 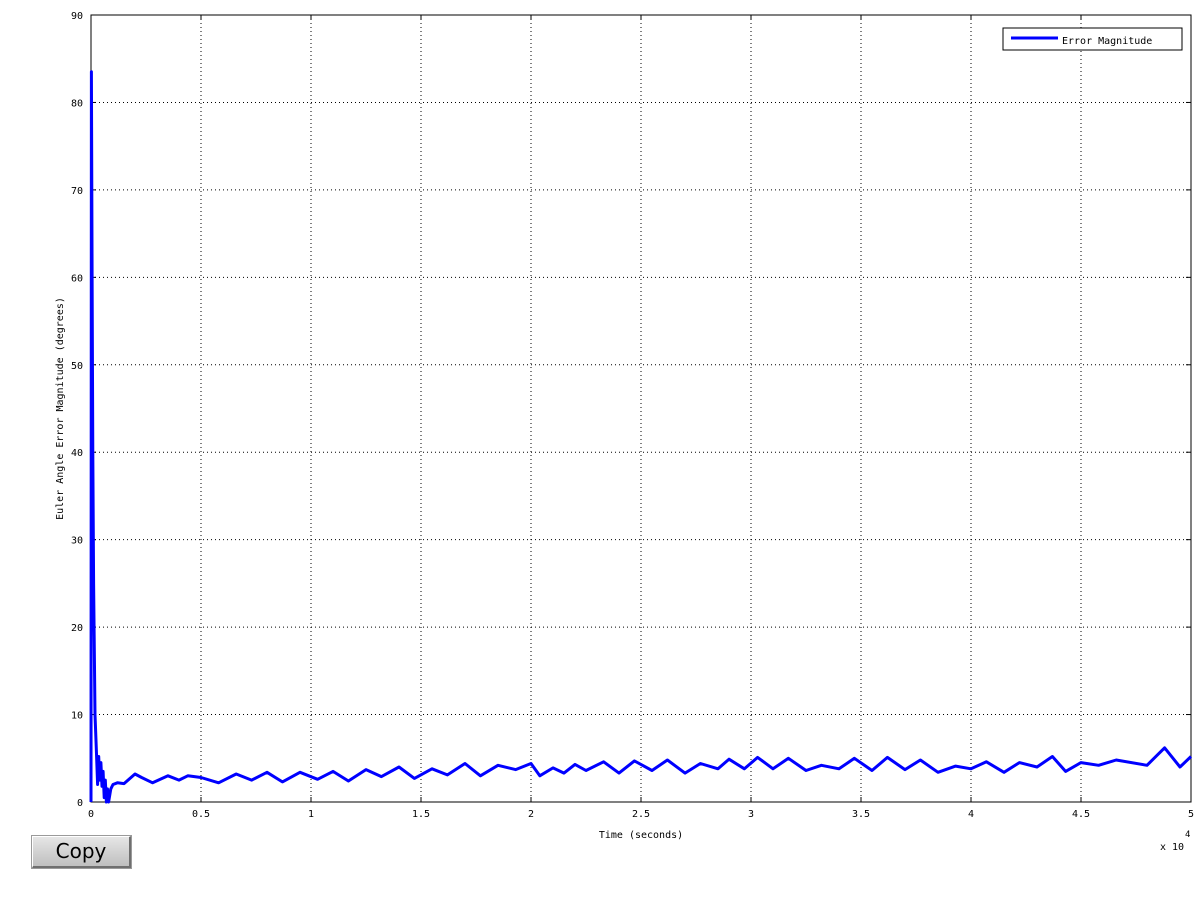 What do you see at coordinates (641, 835) in the screenshot?
I see `x-axis-label: Time (seconds)` at bounding box center [641, 835].